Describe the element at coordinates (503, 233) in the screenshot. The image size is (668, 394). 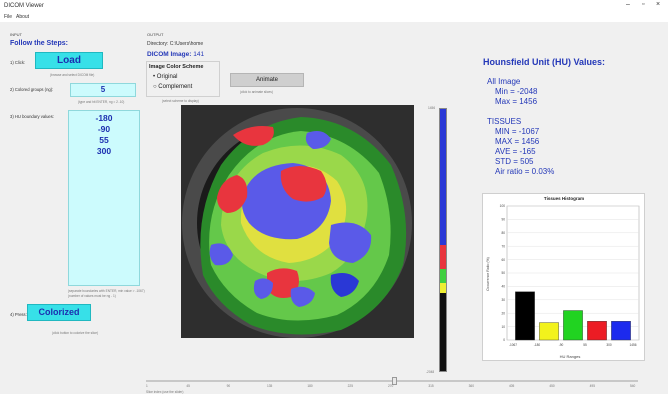
I see `histogram-ytick-label: 80` at that location.